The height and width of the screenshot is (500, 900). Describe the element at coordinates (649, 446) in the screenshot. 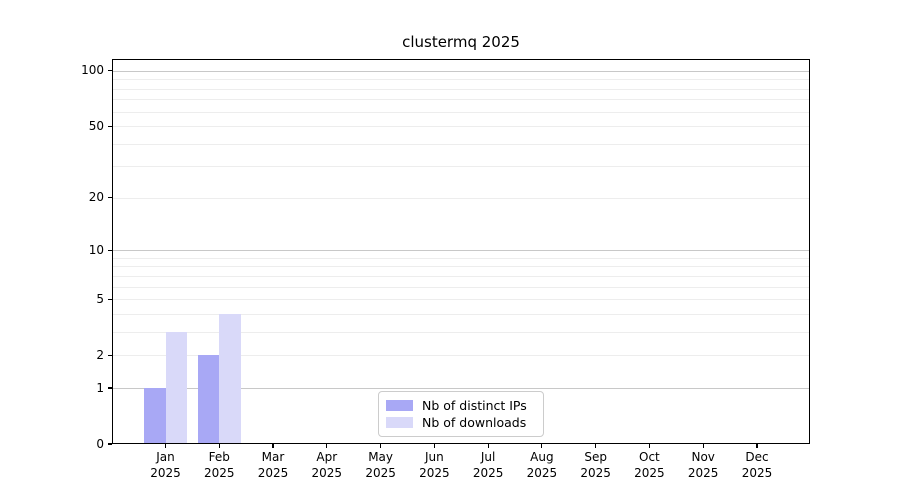

I see `x-tick-oct` at that location.